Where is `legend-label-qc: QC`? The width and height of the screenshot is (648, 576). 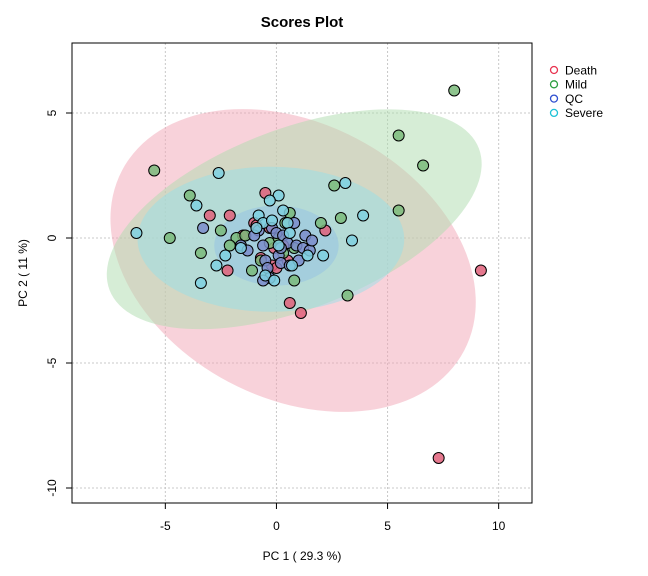
legend-label-qc: QC is located at coordinates (574, 99).